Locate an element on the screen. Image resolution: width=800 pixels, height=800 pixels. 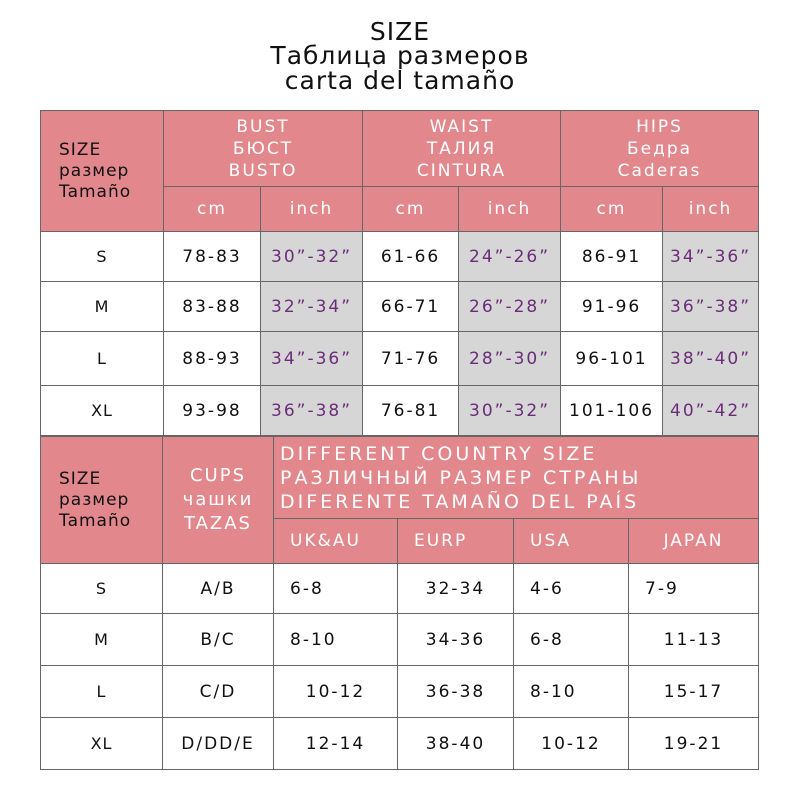
hips-cm: 101-106 is located at coordinates (612, 410).